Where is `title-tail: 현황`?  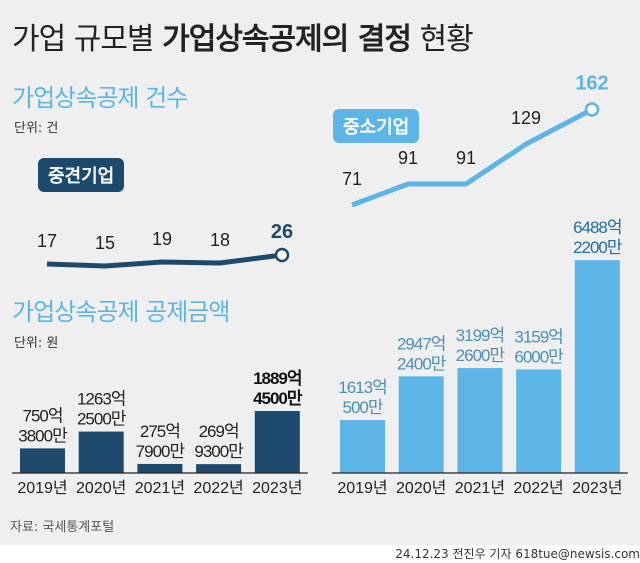
title-tail: 현황 is located at coordinates (446, 39).